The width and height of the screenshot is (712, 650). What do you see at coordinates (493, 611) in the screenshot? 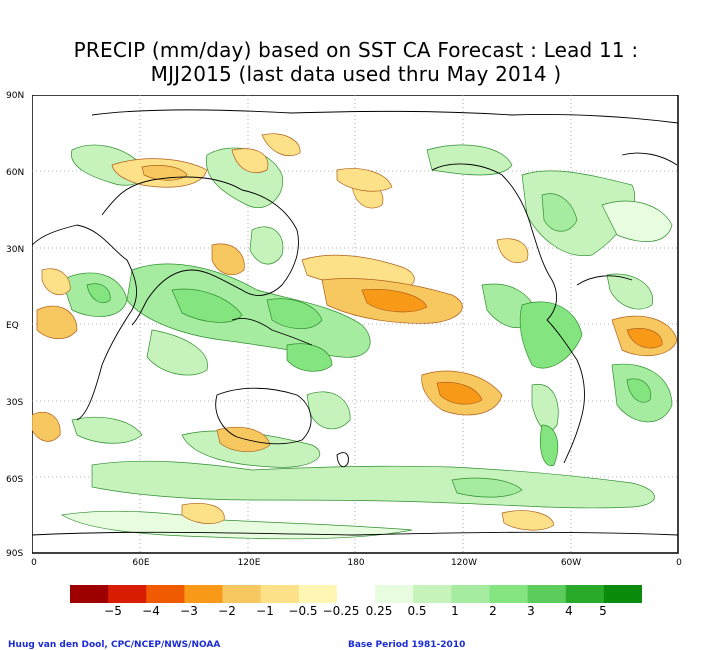
I see `colorbar-label: 2` at bounding box center [493, 611].